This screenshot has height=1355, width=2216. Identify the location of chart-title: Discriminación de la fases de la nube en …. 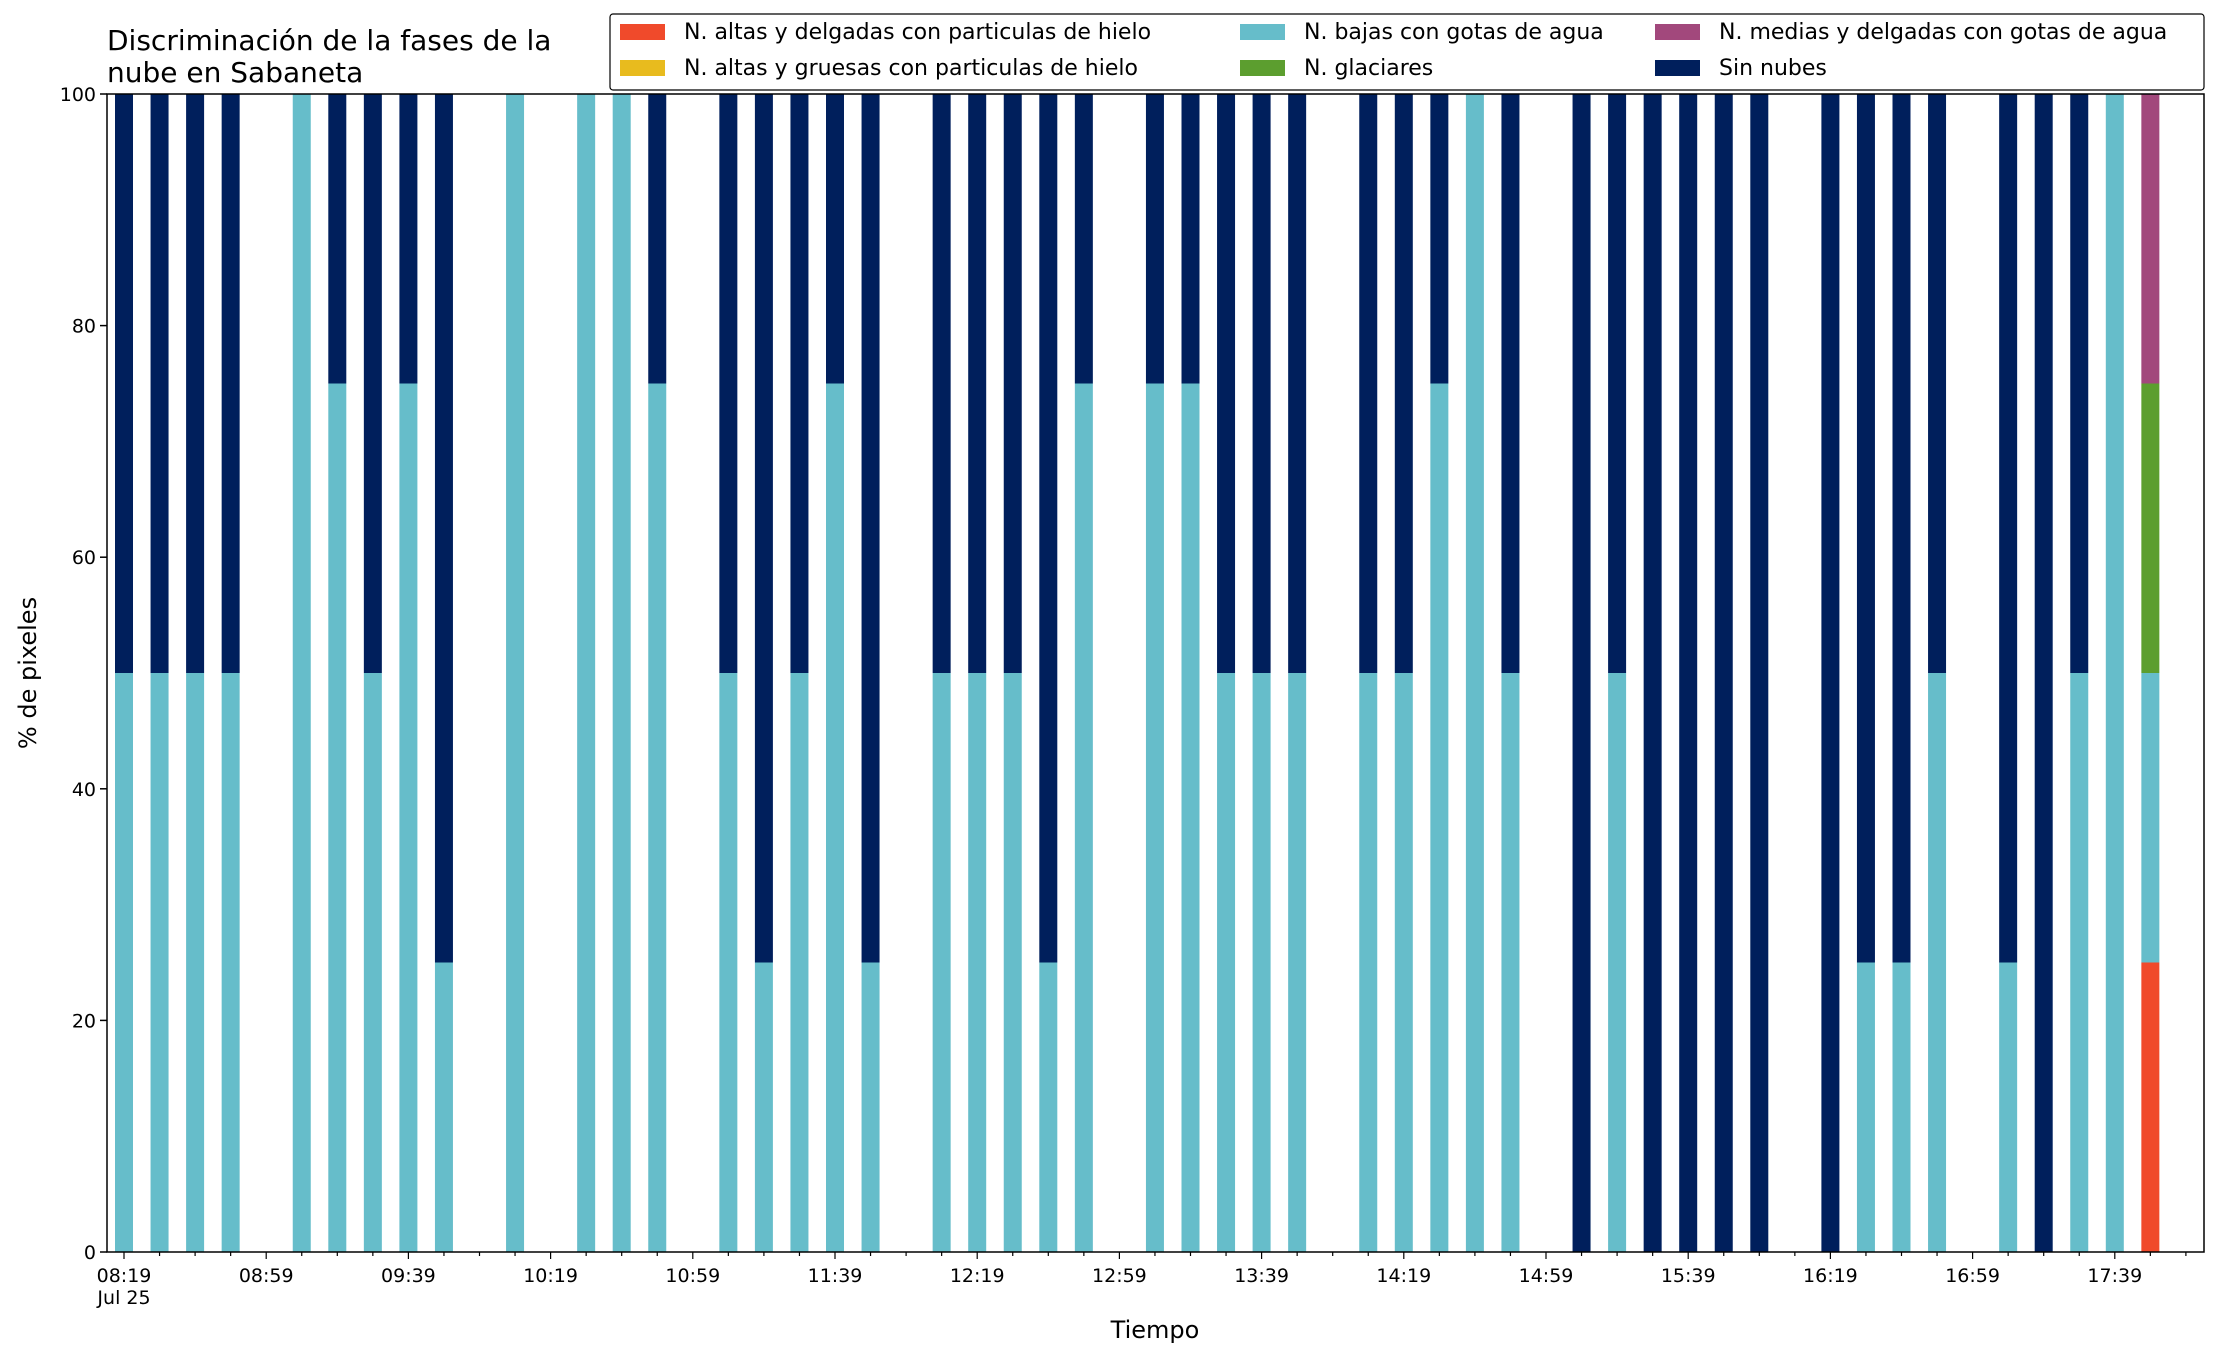
(329, 56).